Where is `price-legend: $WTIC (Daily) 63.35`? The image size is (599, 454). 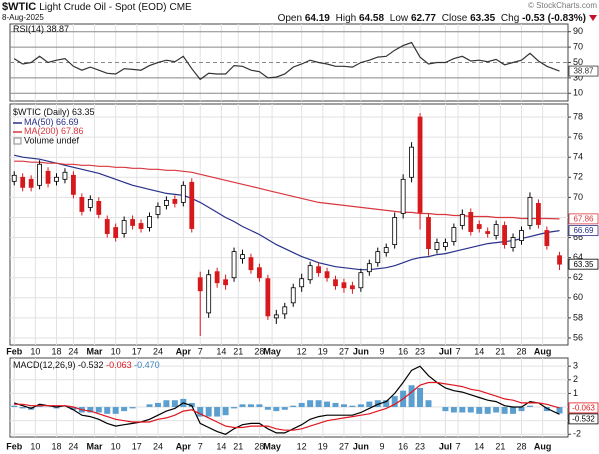 price-legend: $WTIC (Daily) 63.35 is located at coordinates (54, 112).